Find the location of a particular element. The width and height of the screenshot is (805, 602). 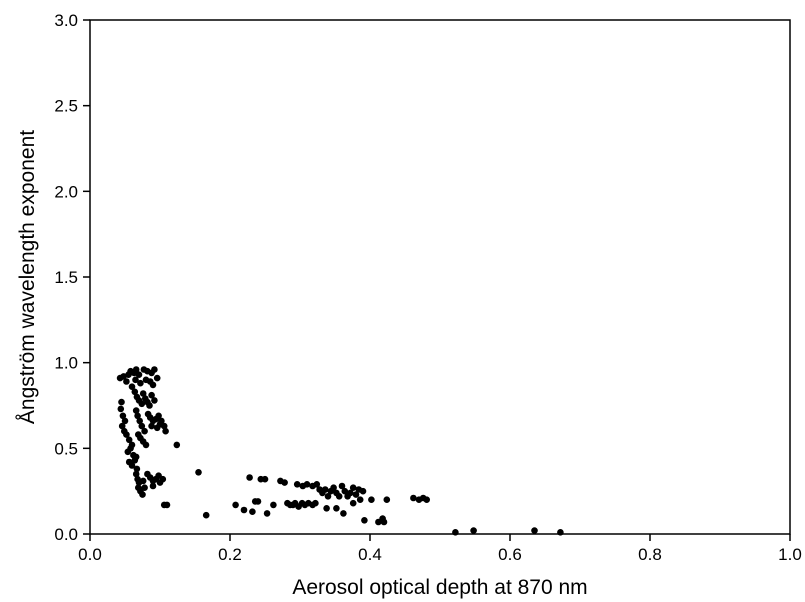

y-tick-label: 2.5 is located at coordinates (66, 106).